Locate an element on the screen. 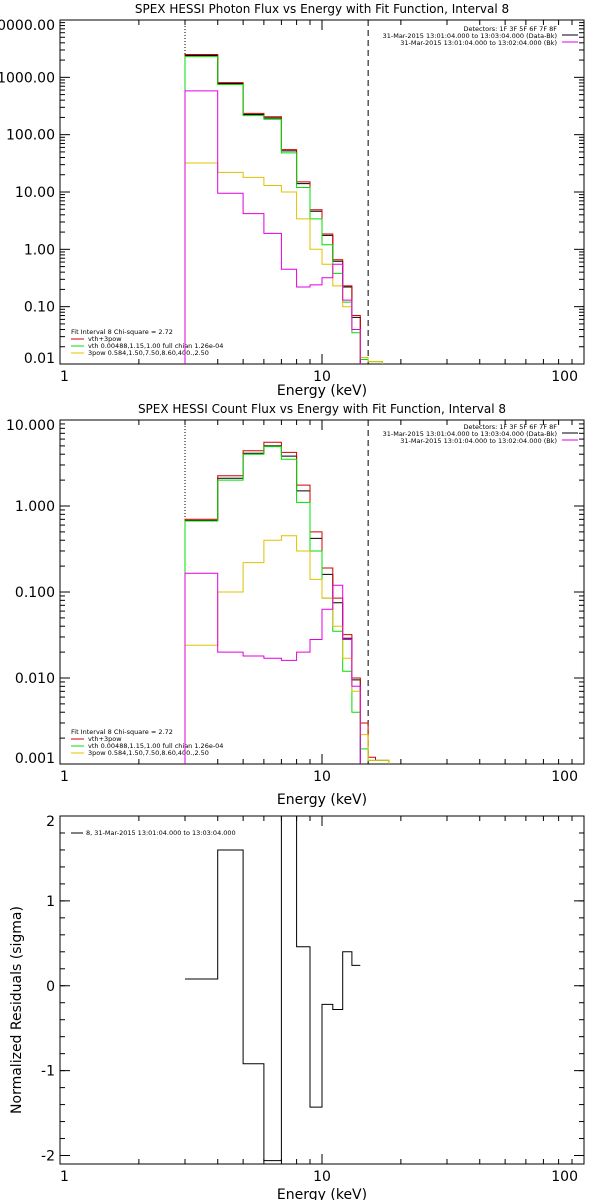 Image resolution: width=600 pixels, height=1200 pixels. y-tick-label: 0.10 is located at coordinates (39, 308).